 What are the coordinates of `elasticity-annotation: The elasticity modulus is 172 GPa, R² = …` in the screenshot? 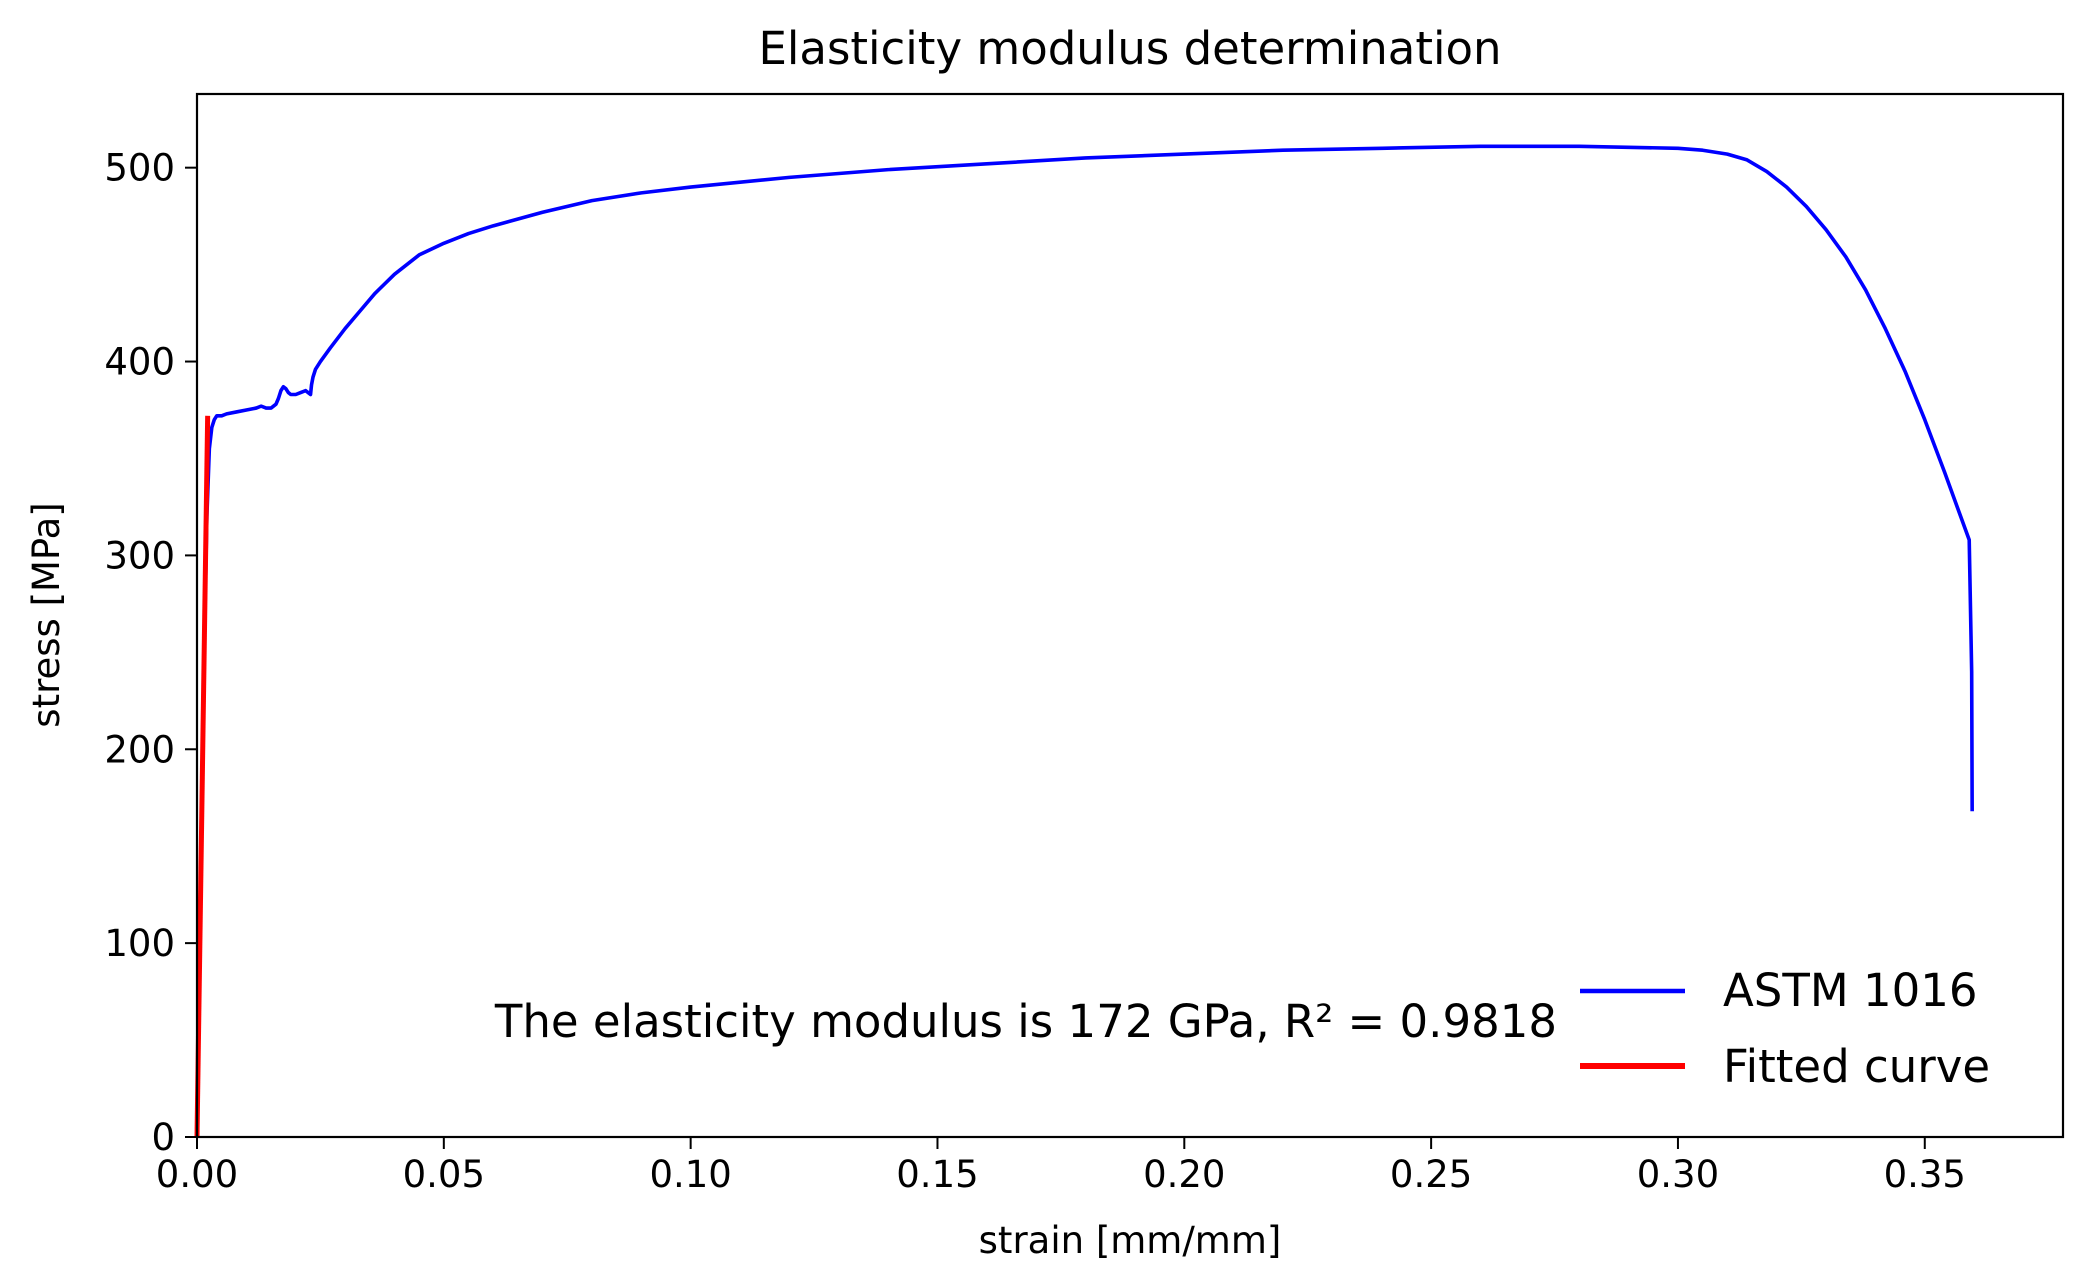 It's located at (1025, 1021).